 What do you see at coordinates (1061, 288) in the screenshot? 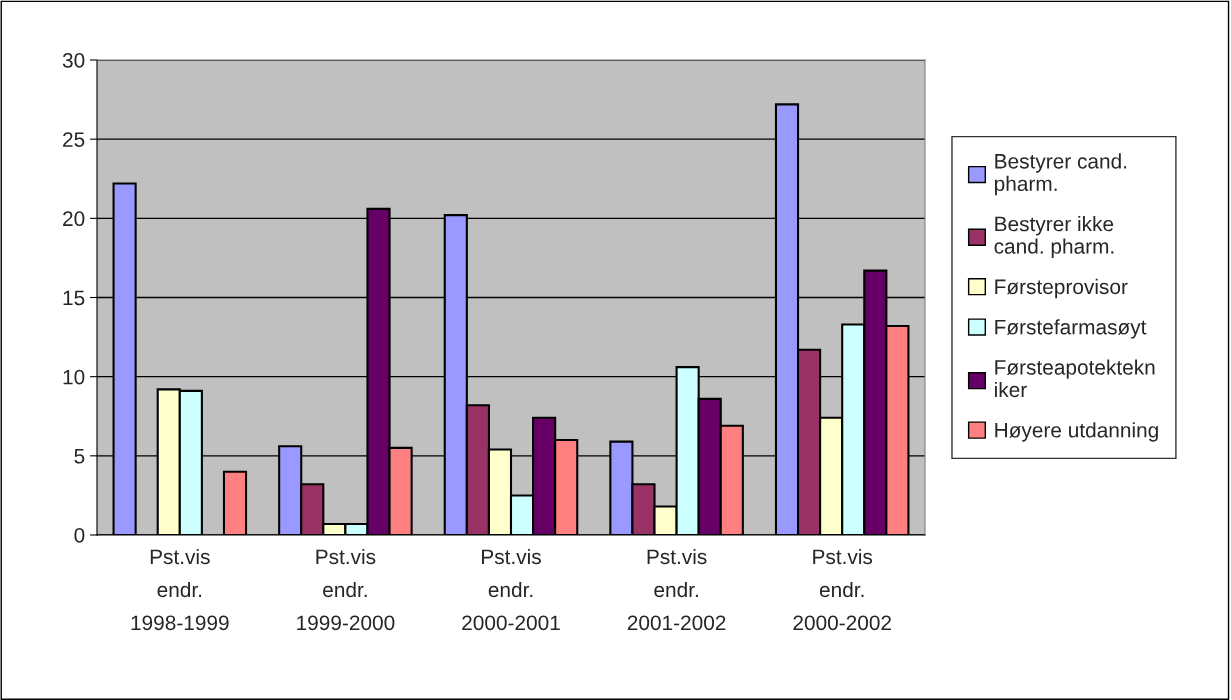
I see `legend-label: Førsteprovisor` at bounding box center [1061, 288].